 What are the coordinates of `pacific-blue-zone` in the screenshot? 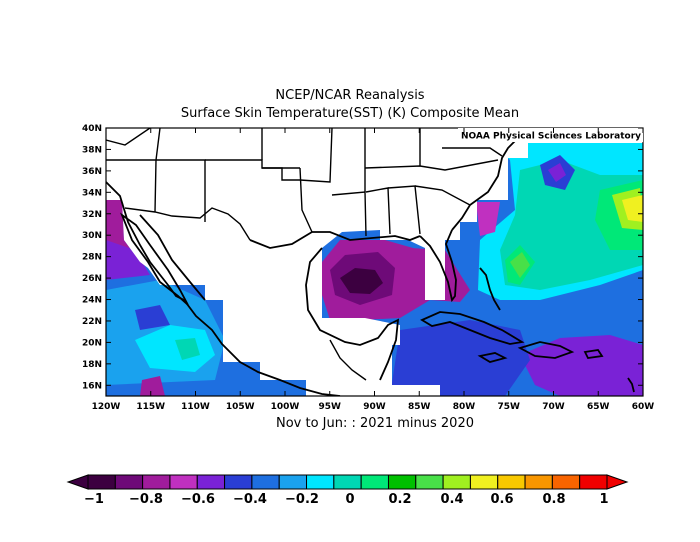 It's located at (152, 317).